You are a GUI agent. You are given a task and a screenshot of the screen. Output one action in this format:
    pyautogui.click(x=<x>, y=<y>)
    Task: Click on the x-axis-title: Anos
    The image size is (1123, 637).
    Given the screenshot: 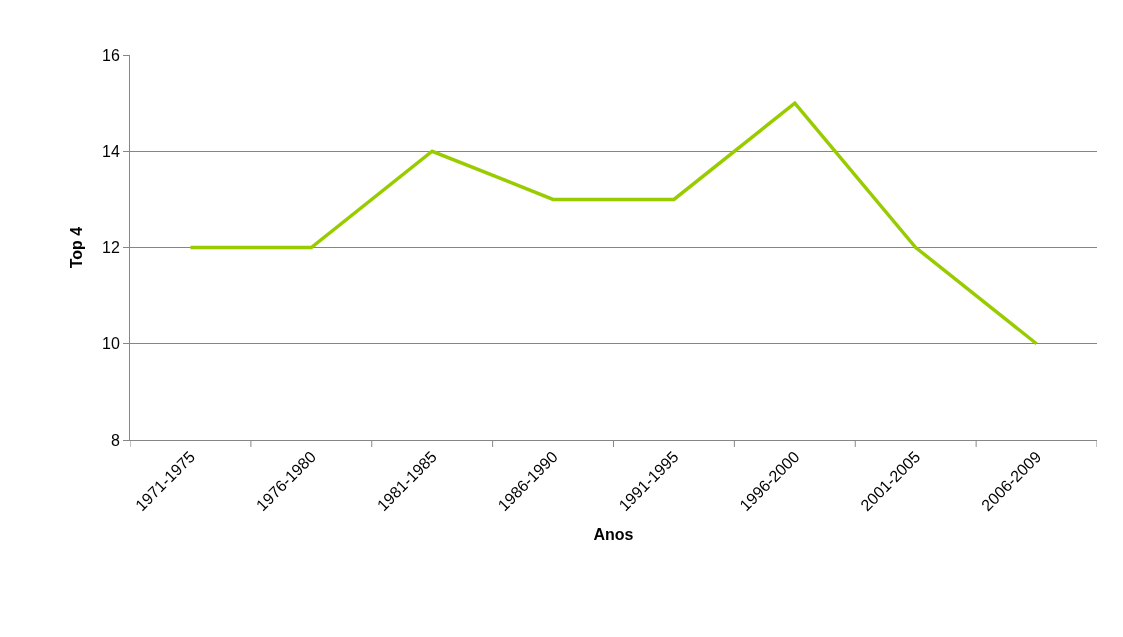 What is the action you would take?
    pyautogui.click(x=613, y=534)
    